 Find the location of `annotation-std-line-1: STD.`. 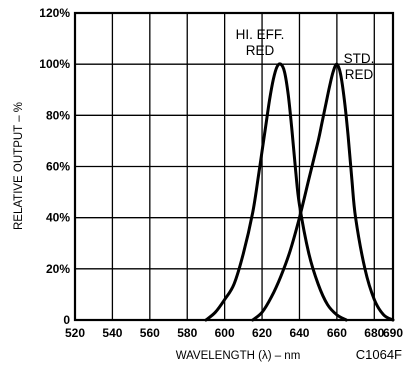

annotation-std-line-1: STD. is located at coordinates (359, 58).